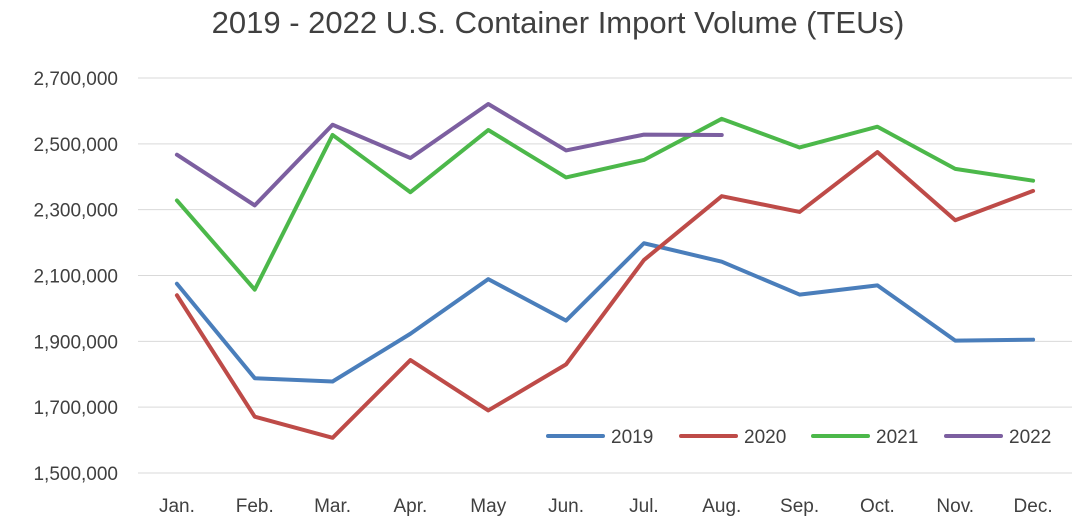  I want to click on x-tick-label: Nov., so click(955, 506).